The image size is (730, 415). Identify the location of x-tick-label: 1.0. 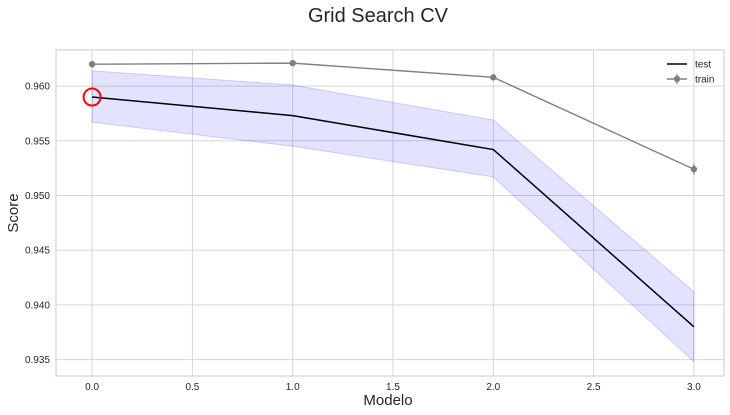
(293, 387).